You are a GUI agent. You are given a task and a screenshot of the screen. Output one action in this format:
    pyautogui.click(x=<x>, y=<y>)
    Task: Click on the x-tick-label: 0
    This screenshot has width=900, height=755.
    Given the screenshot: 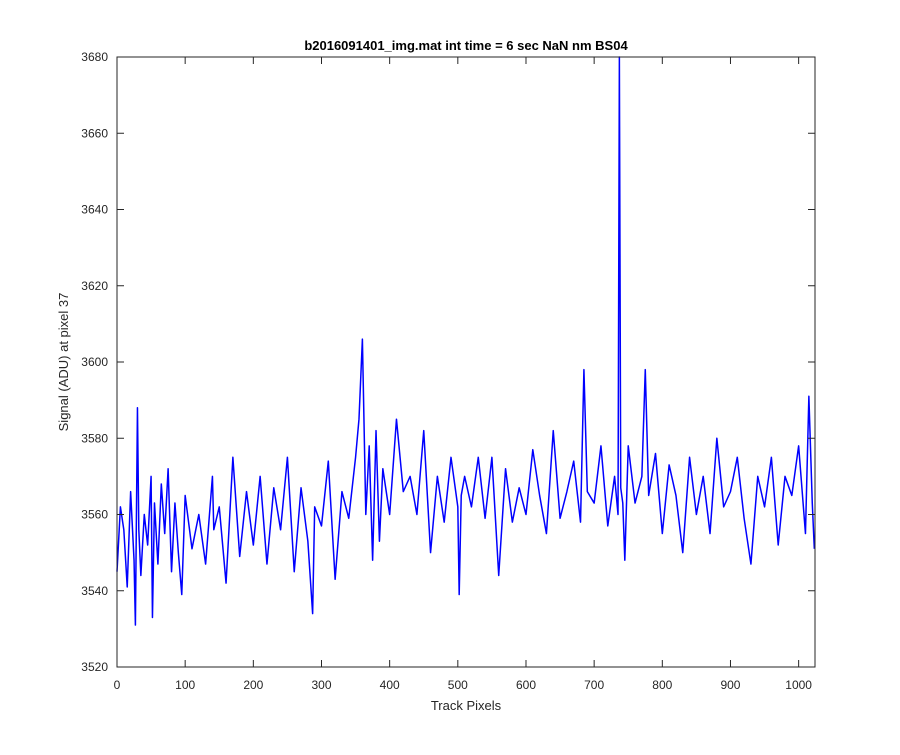 What is the action you would take?
    pyautogui.click(x=117, y=685)
    